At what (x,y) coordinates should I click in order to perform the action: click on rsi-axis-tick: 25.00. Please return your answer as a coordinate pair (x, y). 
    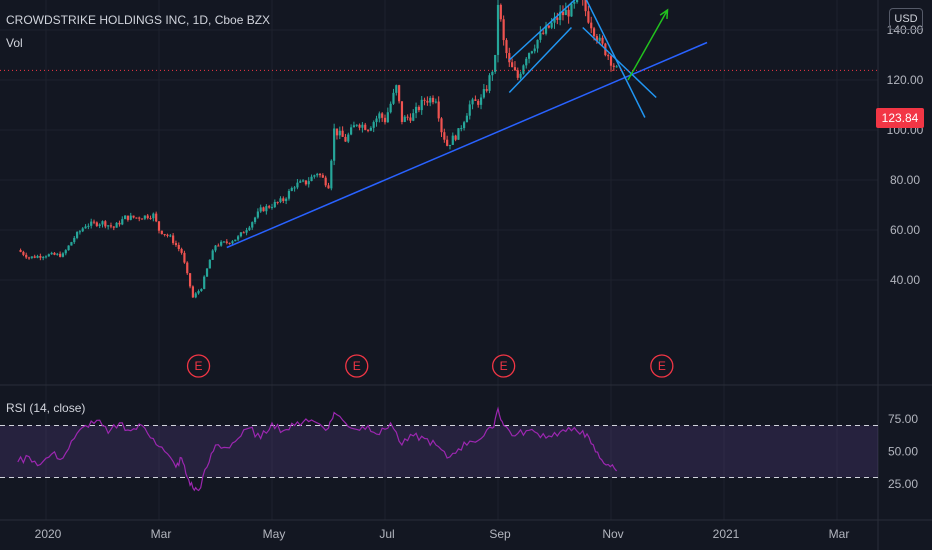
    Looking at the image, I should click on (903, 484).